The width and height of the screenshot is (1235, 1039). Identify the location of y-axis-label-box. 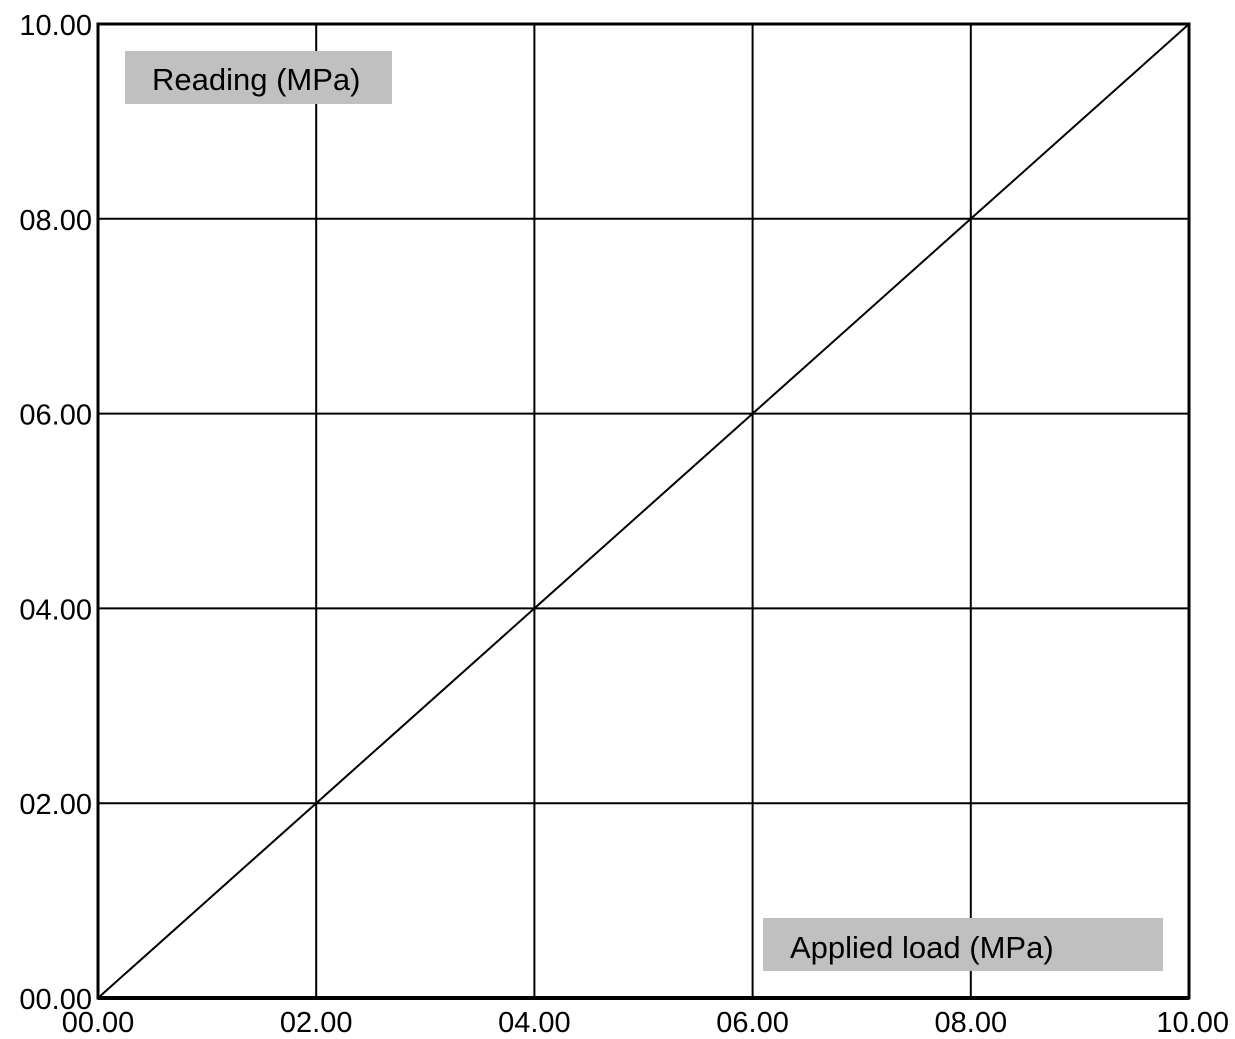
(258, 77).